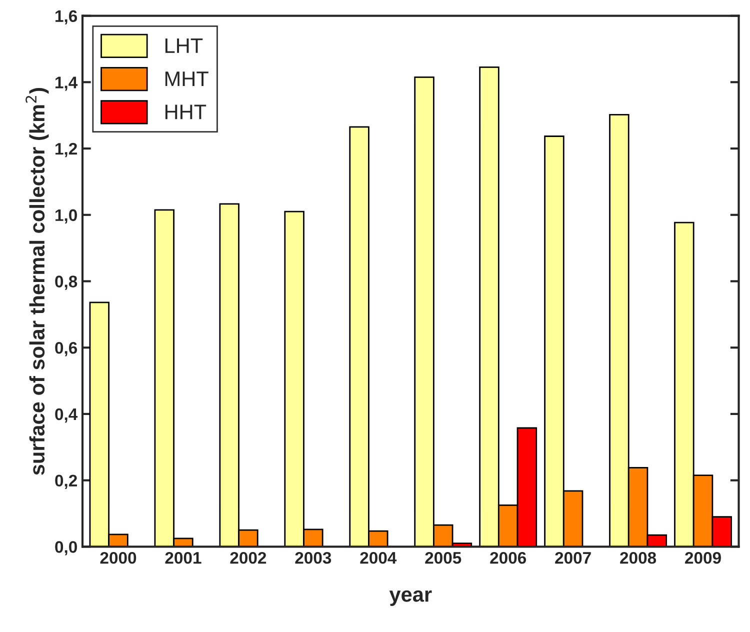 Image resolution: width=750 pixels, height=632 pixels. What do you see at coordinates (66, 283) in the screenshot?
I see `y-tick-label: 0,8` at bounding box center [66, 283].